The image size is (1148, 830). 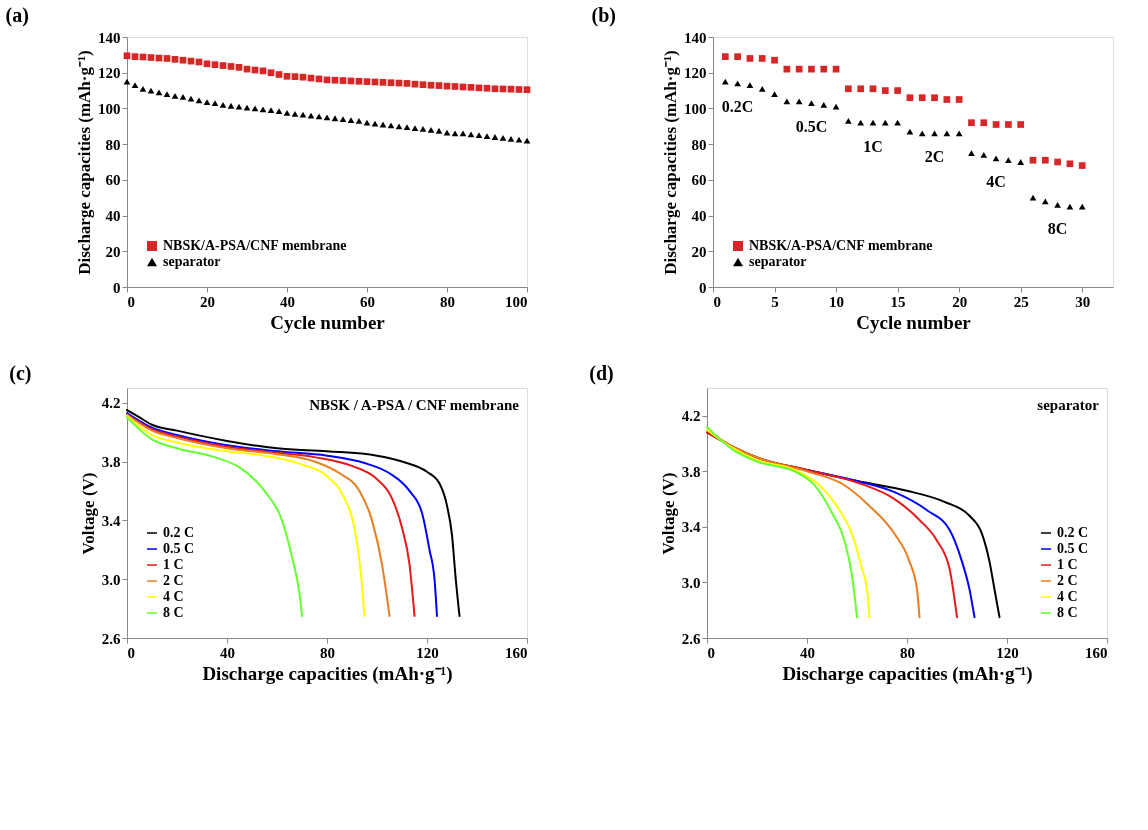 What do you see at coordinates (111, 638) in the screenshot?
I see `y-tick-label: 2.6` at bounding box center [111, 638].